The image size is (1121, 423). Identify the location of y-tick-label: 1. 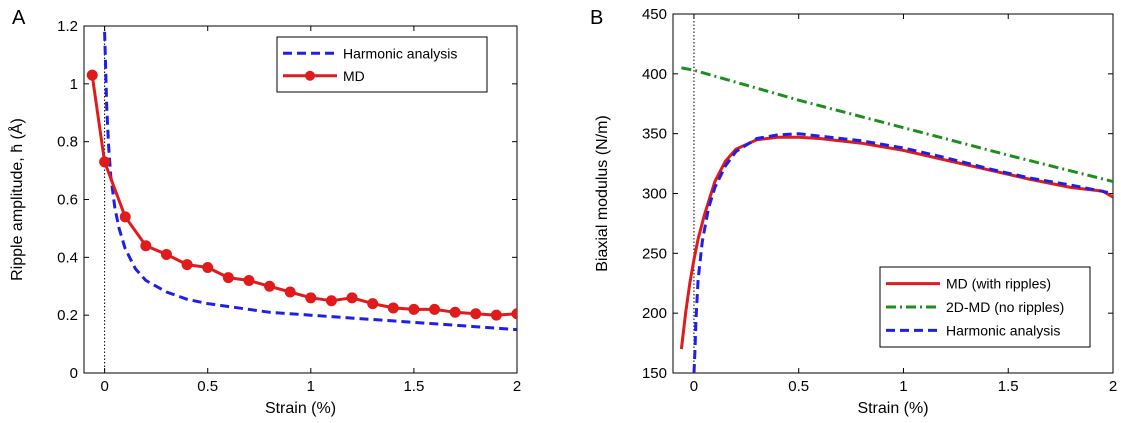
(74, 84).